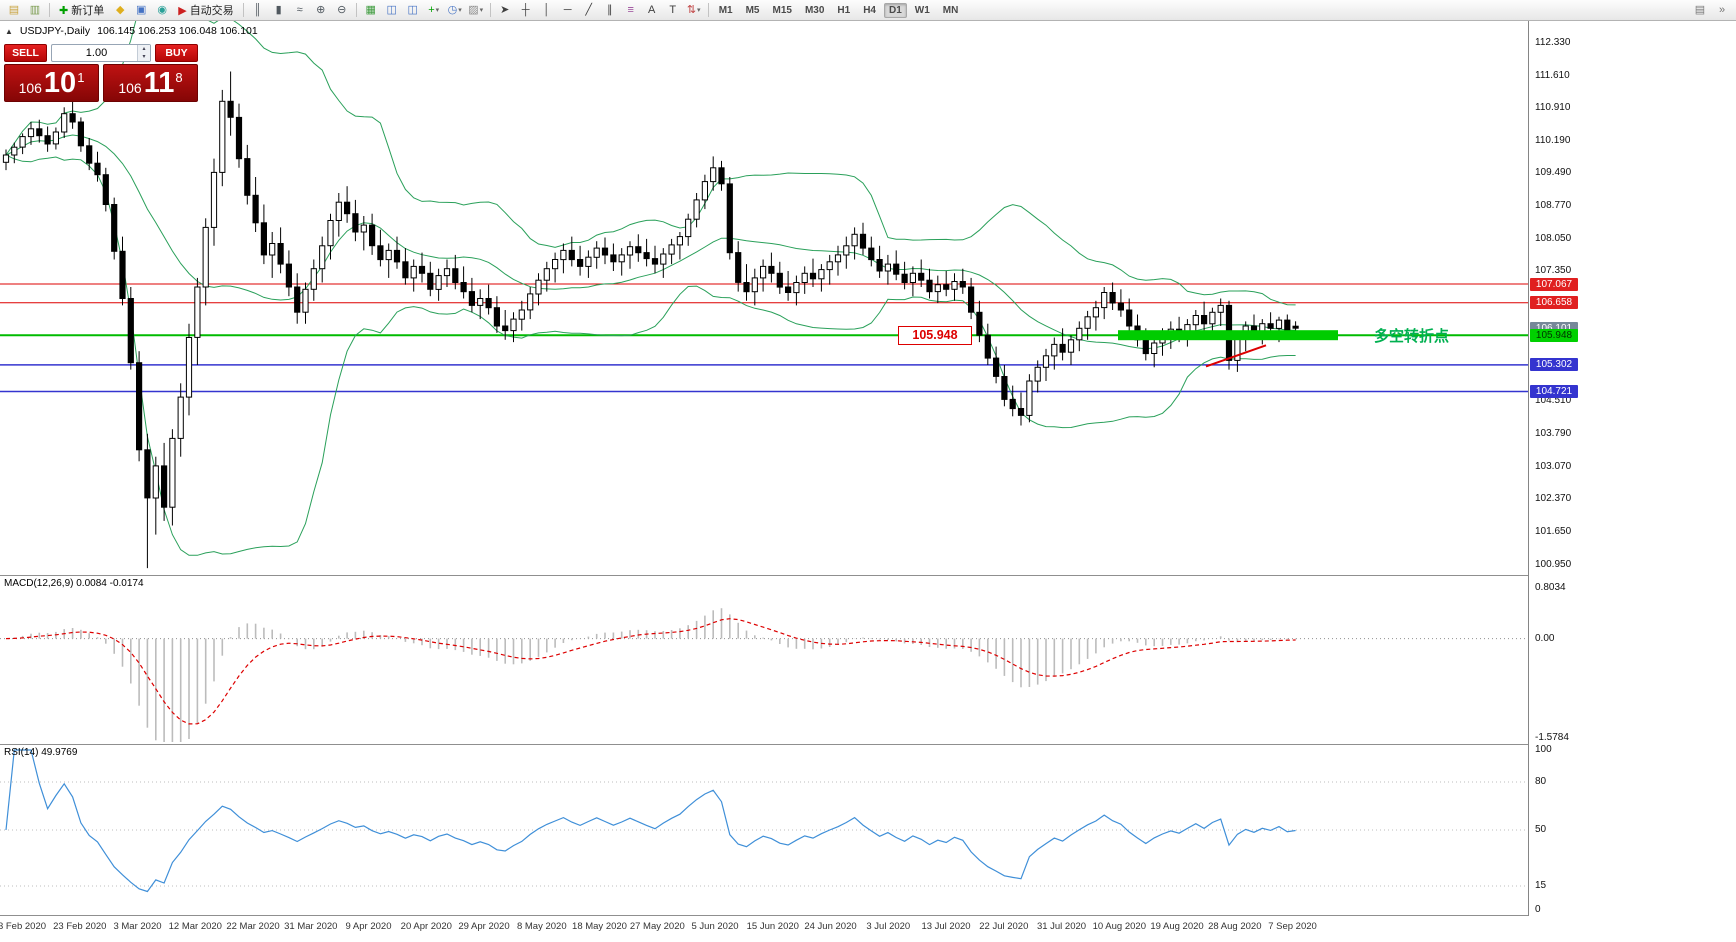 The width and height of the screenshot is (1736, 942). What do you see at coordinates (1722, 9) in the screenshot?
I see `toolbar-overflow-icon: »` at bounding box center [1722, 9].